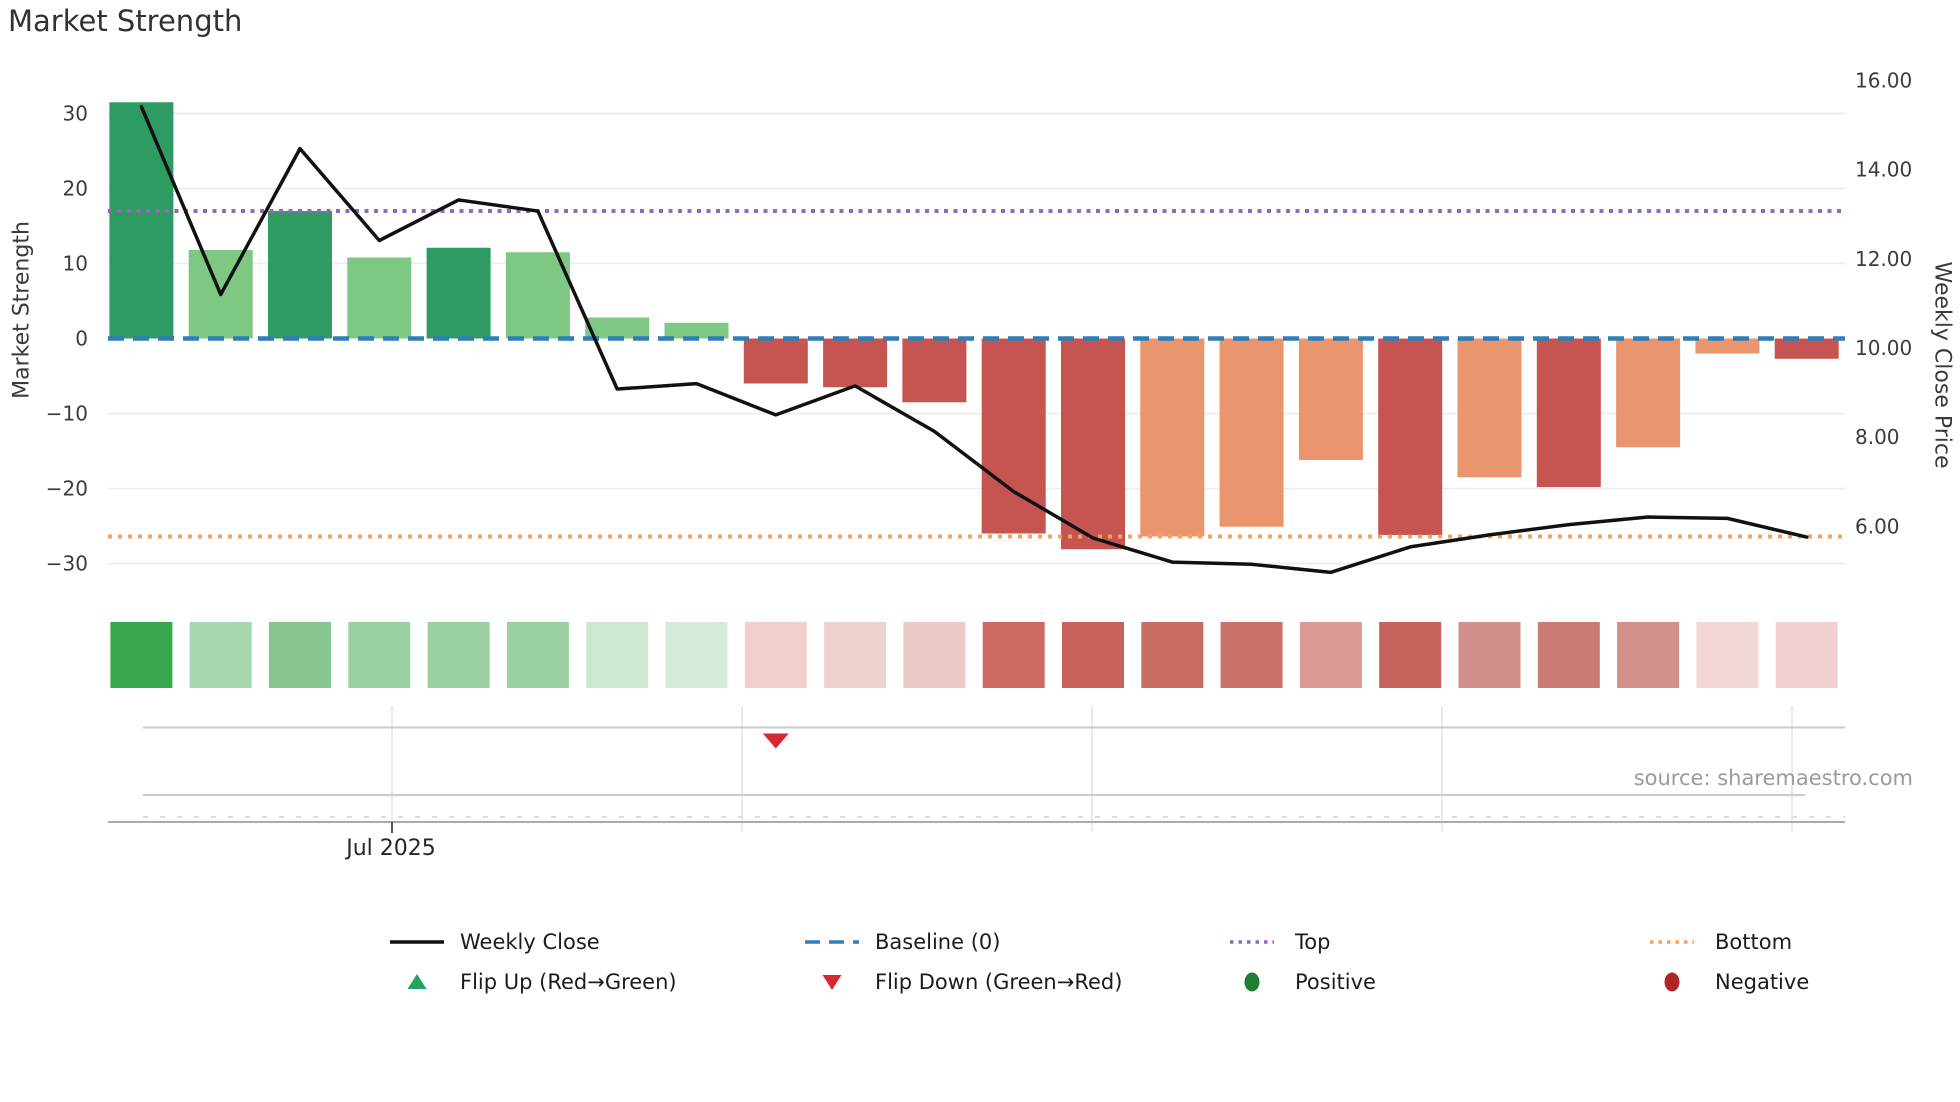 This screenshot has width=1960, height=1102. I want to click on right-tick-label: 8.00, so click(1877, 437).